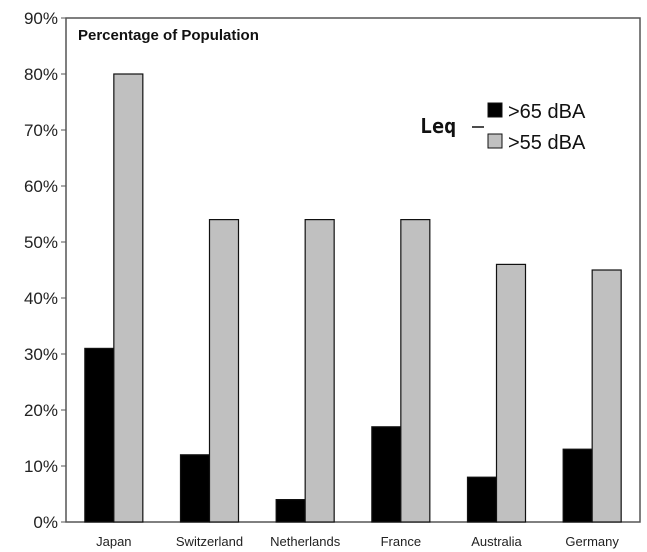  What do you see at coordinates (41, 466) in the screenshot?
I see `y-tick-label: 10%` at bounding box center [41, 466].